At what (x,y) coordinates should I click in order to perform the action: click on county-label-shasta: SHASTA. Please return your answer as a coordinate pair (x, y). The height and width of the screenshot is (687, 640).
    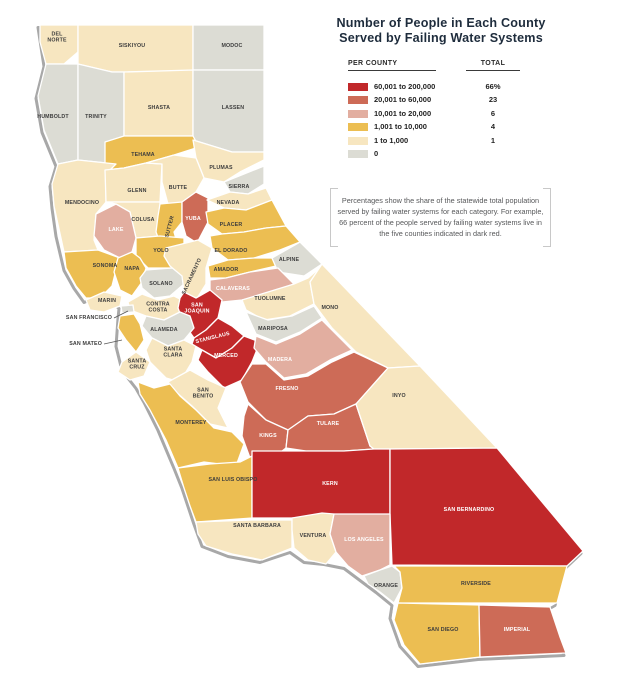
    Looking at the image, I should click on (159, 108).